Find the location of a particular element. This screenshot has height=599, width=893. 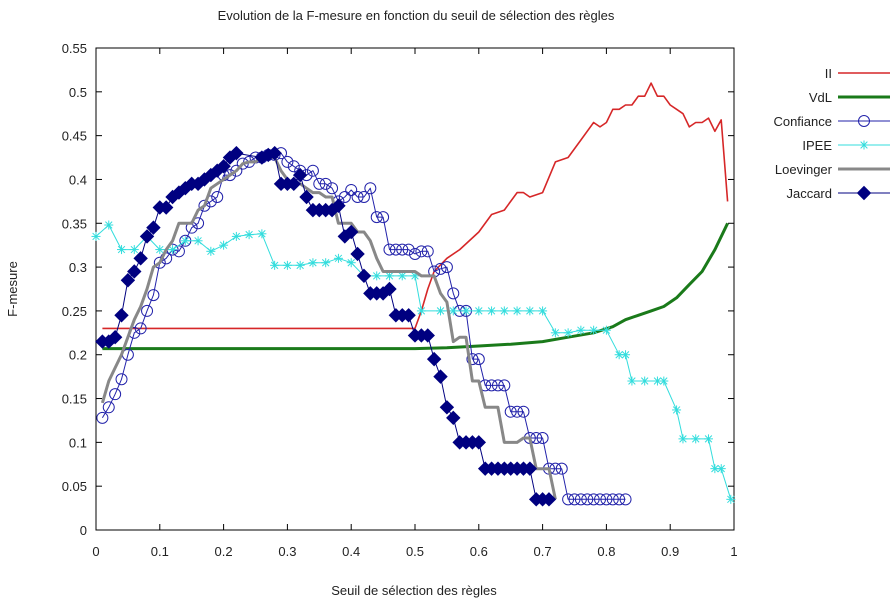

legend-label-jaccard: Jaccard is located at coordinates (809, 193).